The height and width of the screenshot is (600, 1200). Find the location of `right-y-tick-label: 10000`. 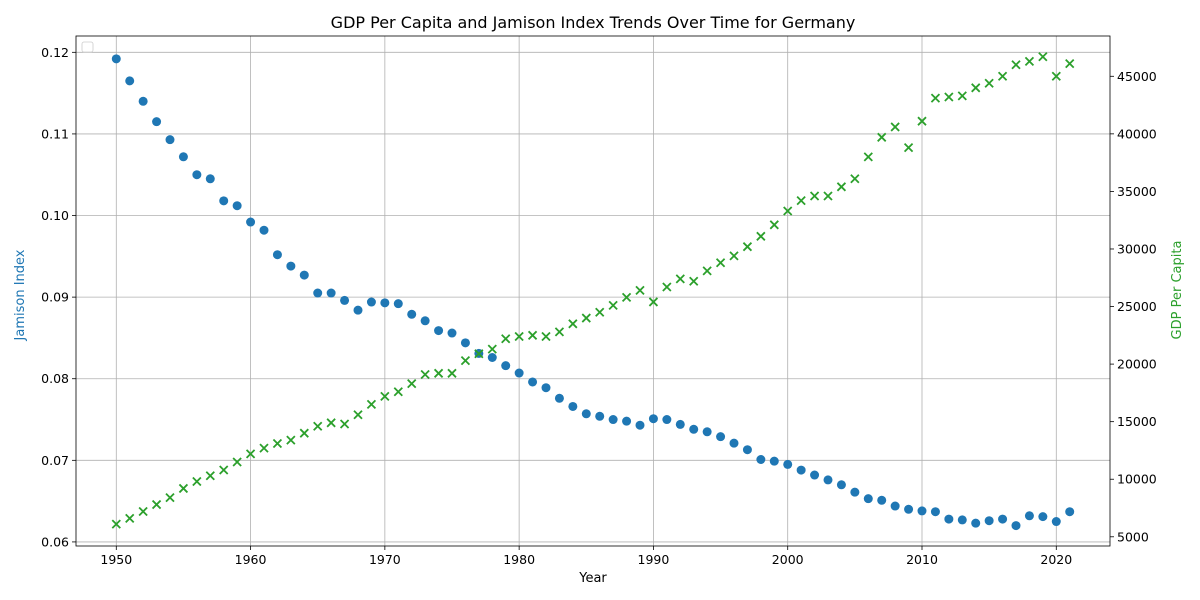

right-y-tick-label: 10000 is located at coordinates (1137, 479).